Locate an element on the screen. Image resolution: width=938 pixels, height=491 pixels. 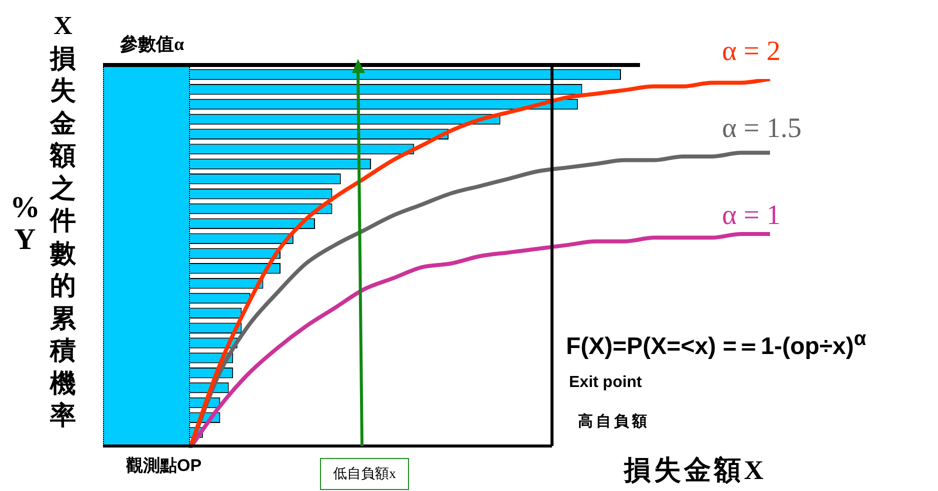
series-label: α = 1.5 is located at coordinates (762, 129).